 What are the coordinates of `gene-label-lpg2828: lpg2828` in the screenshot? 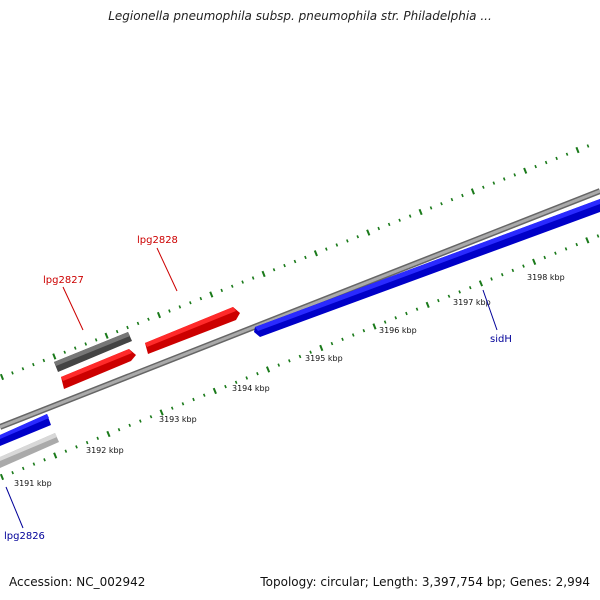 It's located at (157, 240).